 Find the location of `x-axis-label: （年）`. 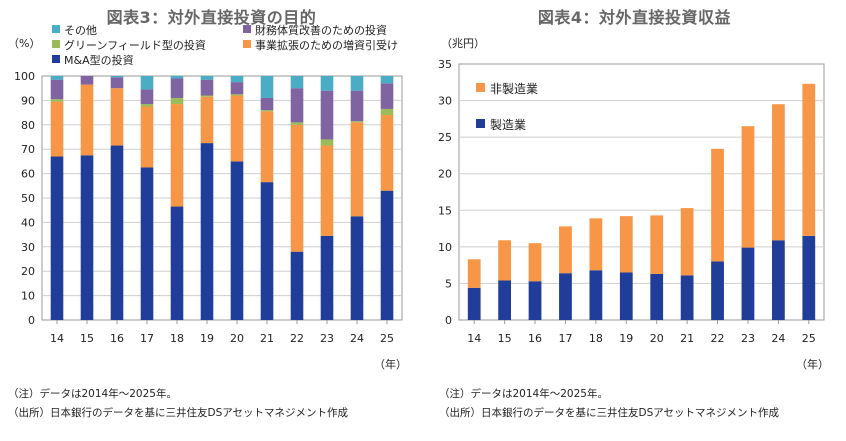

x-axis-label: （年） is located at coordinates (390, 364).